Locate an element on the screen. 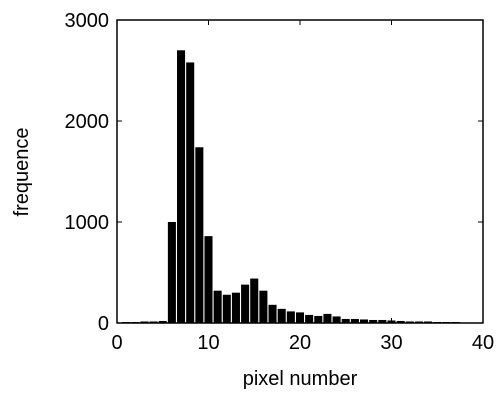 The image size is (500, 396). x-tick-label-20: 20 is located at coordinates (300, 343).